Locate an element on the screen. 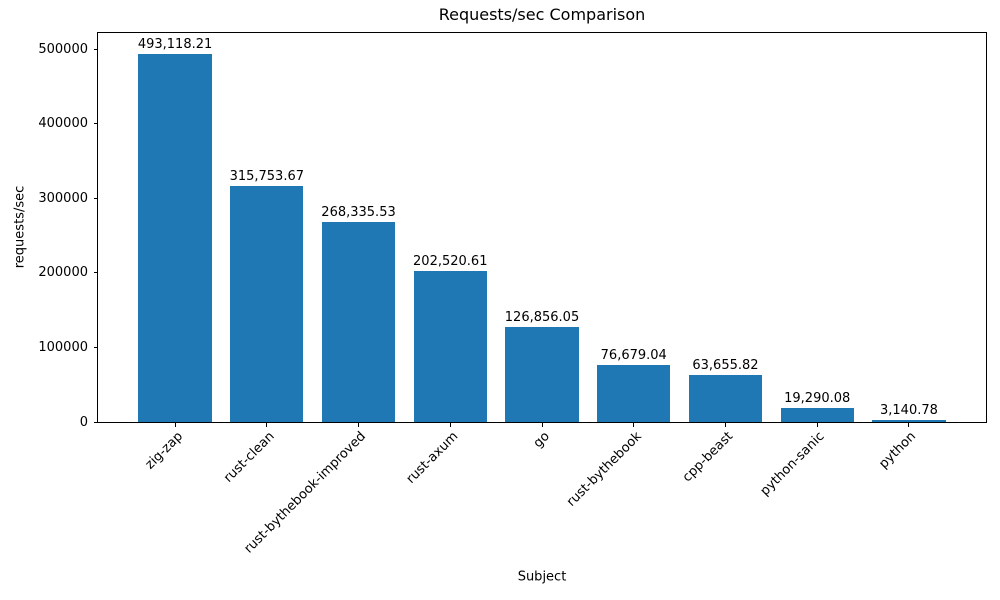 The image size is (1000, 600). y-tick-label: 200000 is located at coordinates (63, 273).